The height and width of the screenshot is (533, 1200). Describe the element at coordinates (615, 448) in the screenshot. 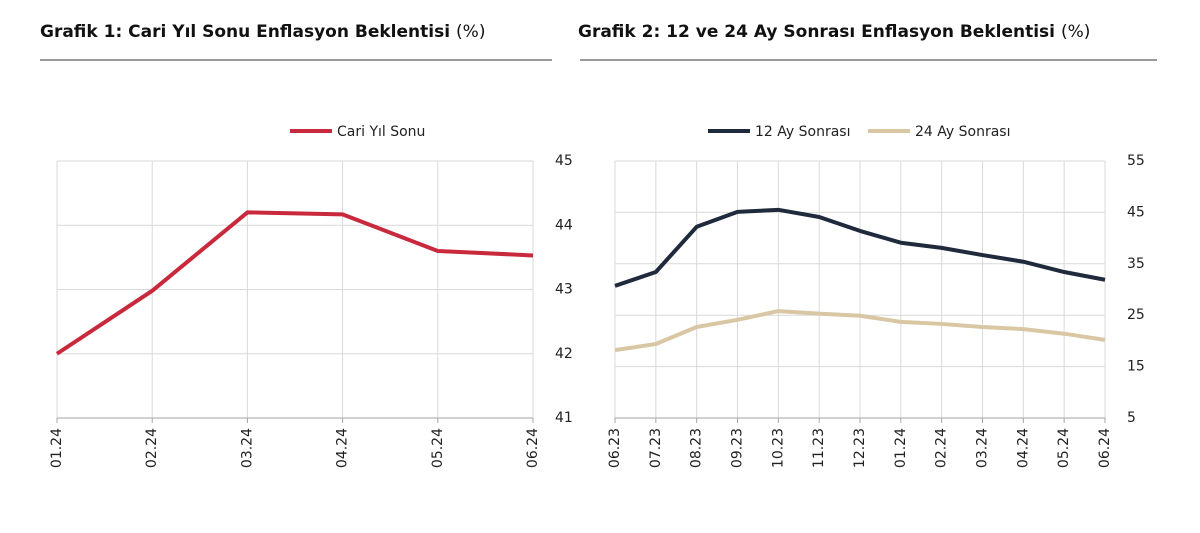

I see `x-tick-label: 06.23` at that location.